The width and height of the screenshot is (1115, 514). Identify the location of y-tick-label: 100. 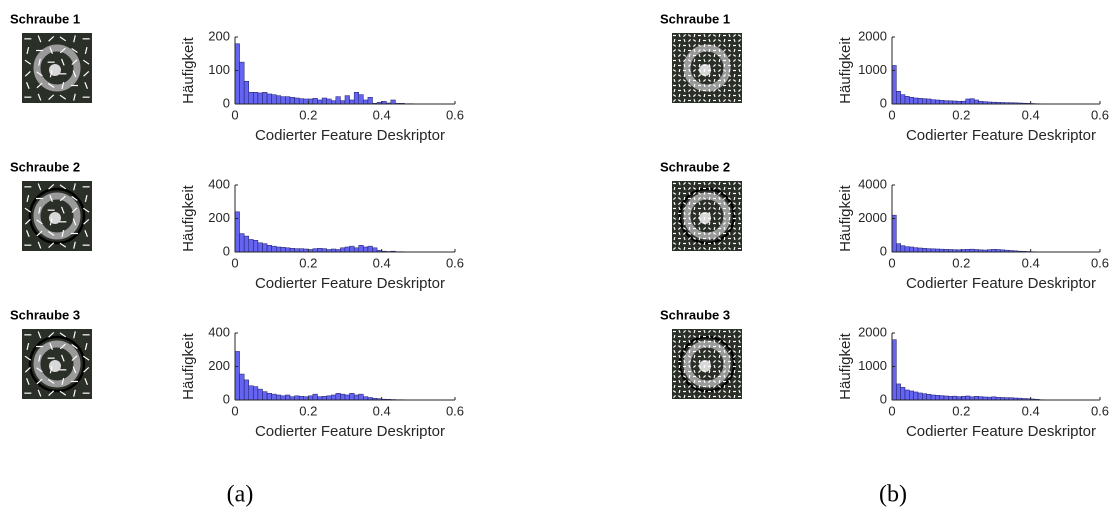
(219, 69).